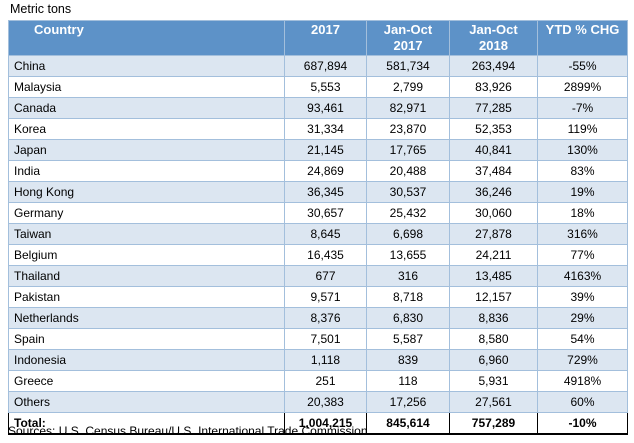 This screenshot has height=443, width=634. What do you see at coordinates (582, 318) in the screenshot?
I see `value-cell-ytd-chg: 29%` at bounding box center [582, 318].